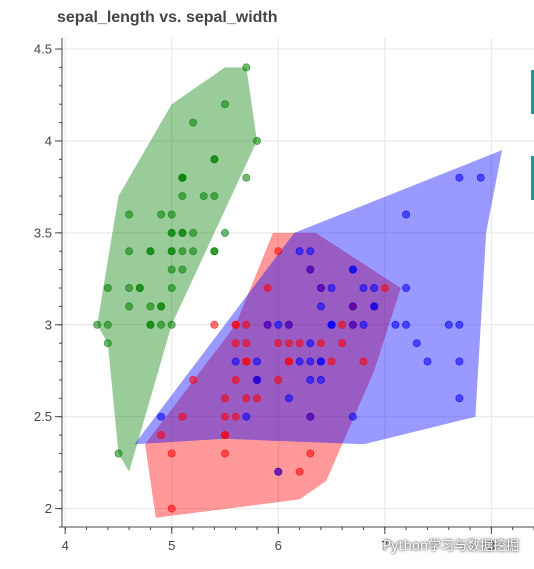  What do you see at coordinates (43, 49) in the screenshot?
I see `y-tick-label: 4.5` at bounding box center [43, 49].